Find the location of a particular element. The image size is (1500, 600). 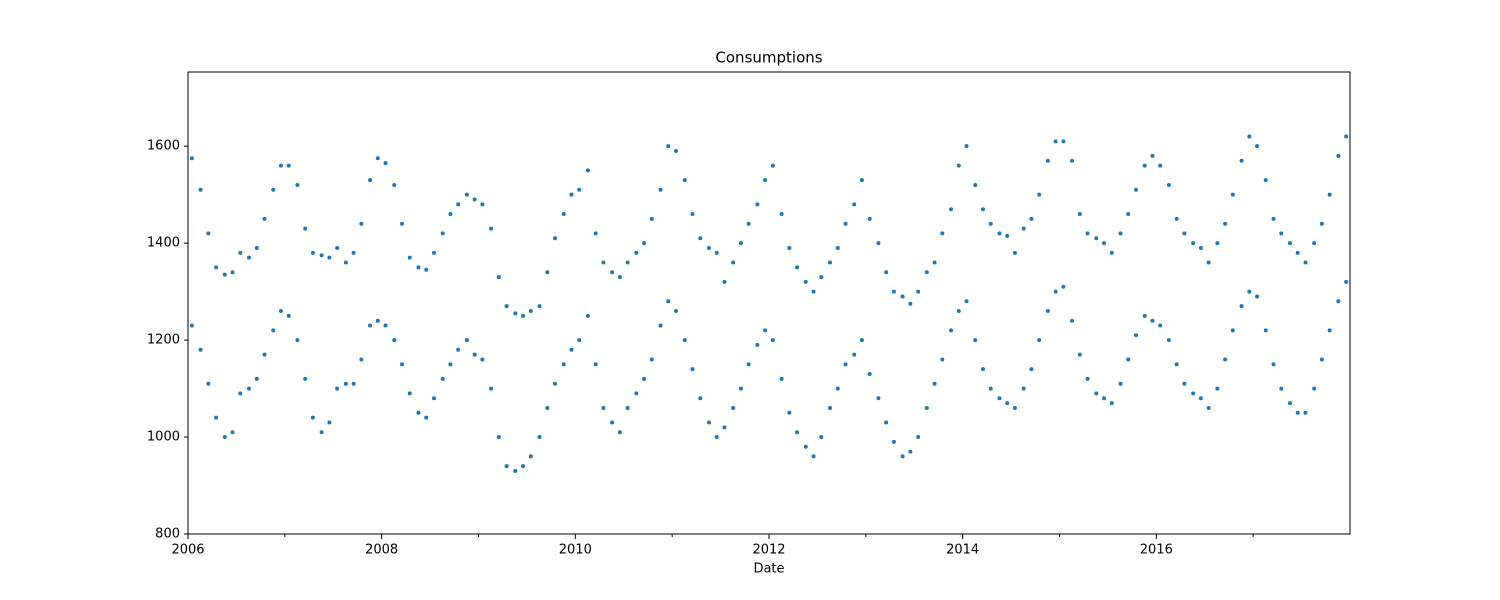

y-tick-label: 1200 is located at coordinates (163, 340).